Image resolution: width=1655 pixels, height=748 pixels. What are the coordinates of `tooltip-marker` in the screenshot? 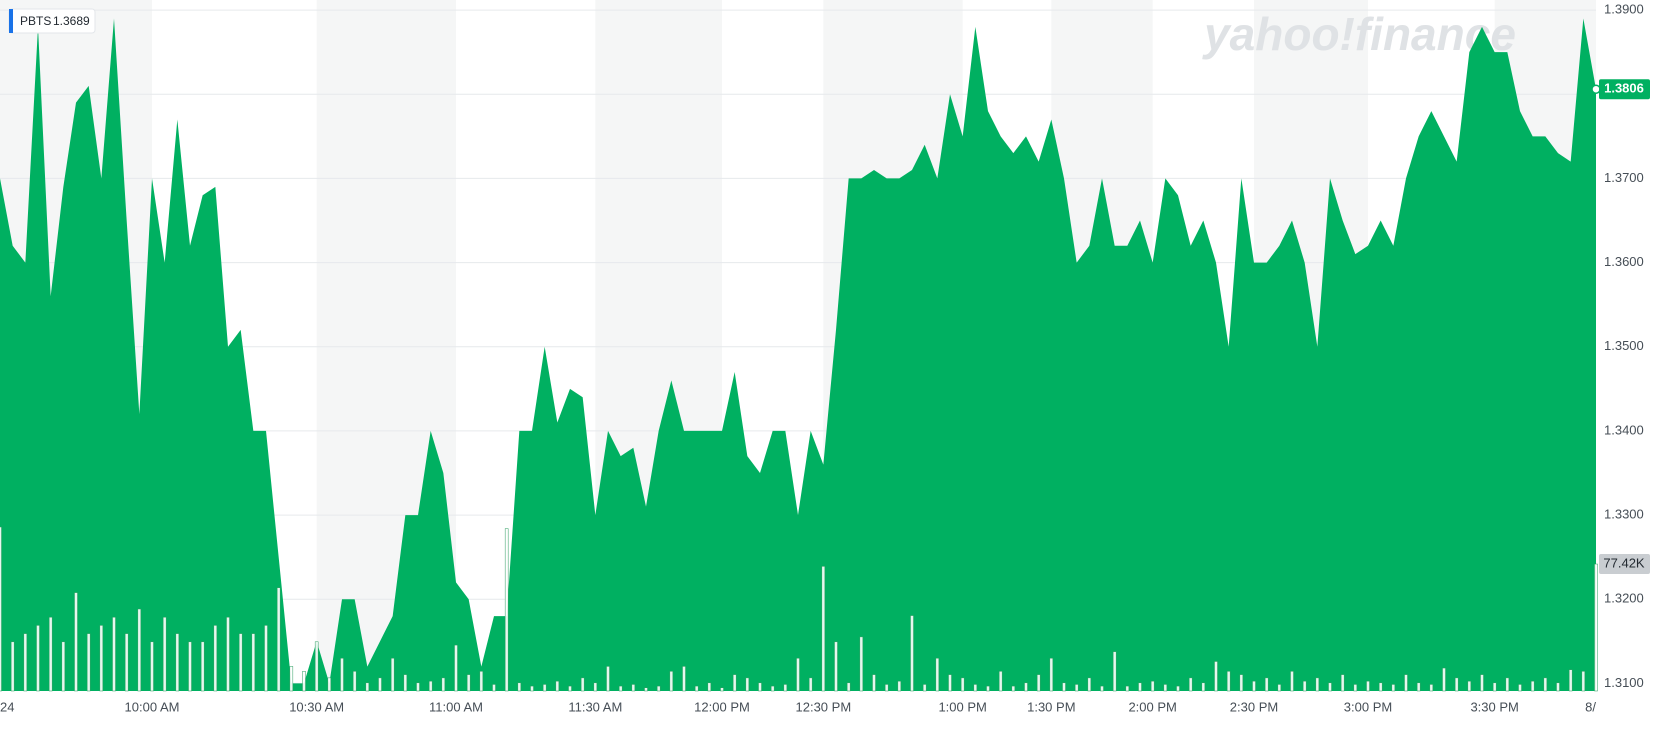 It's located at (11, 21).